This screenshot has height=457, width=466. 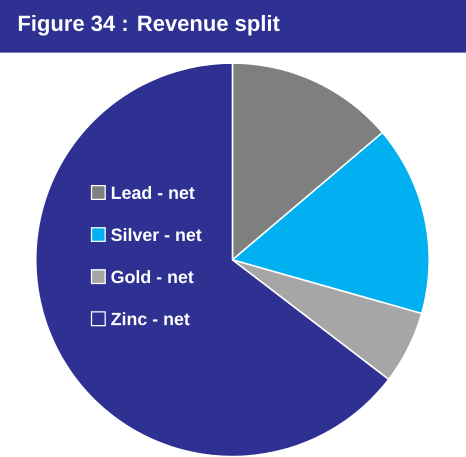 What do you see at coordinates (152, 277) in the screenshot?
I see `legend-label: Gold - net` at bounding box center [152, 277].